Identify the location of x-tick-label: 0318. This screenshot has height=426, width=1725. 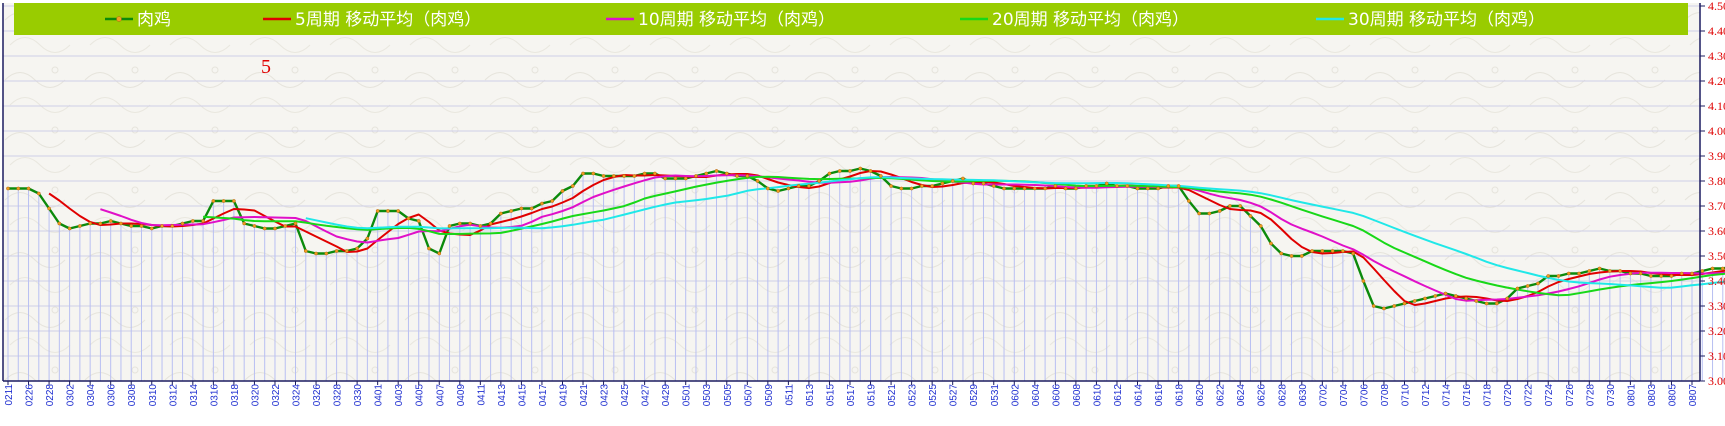
(235, 395).